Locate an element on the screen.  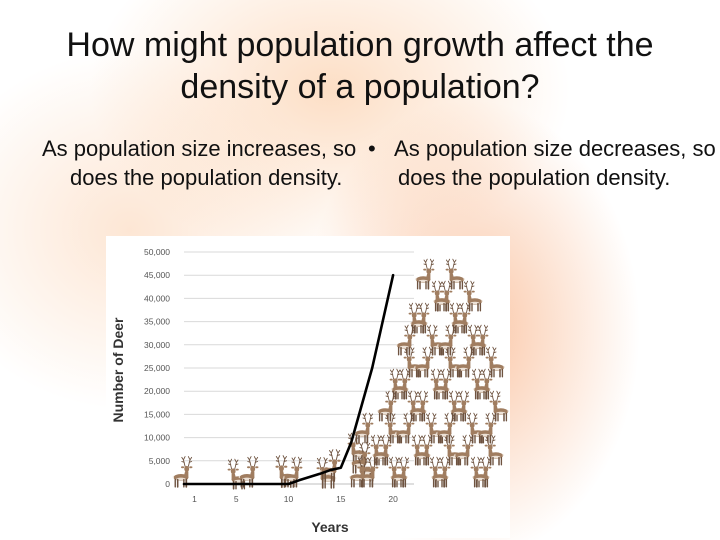
x-tick-label: 20 is located at coordinates (393, 499).